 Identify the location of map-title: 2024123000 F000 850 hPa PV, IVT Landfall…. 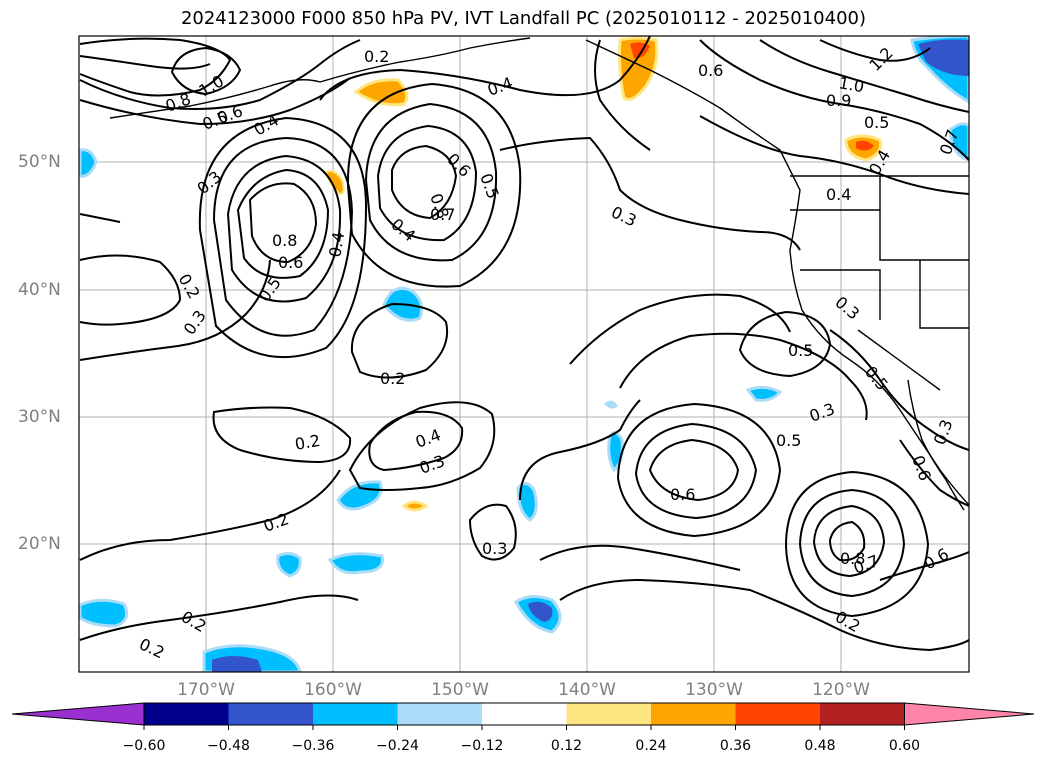
(523, 18).